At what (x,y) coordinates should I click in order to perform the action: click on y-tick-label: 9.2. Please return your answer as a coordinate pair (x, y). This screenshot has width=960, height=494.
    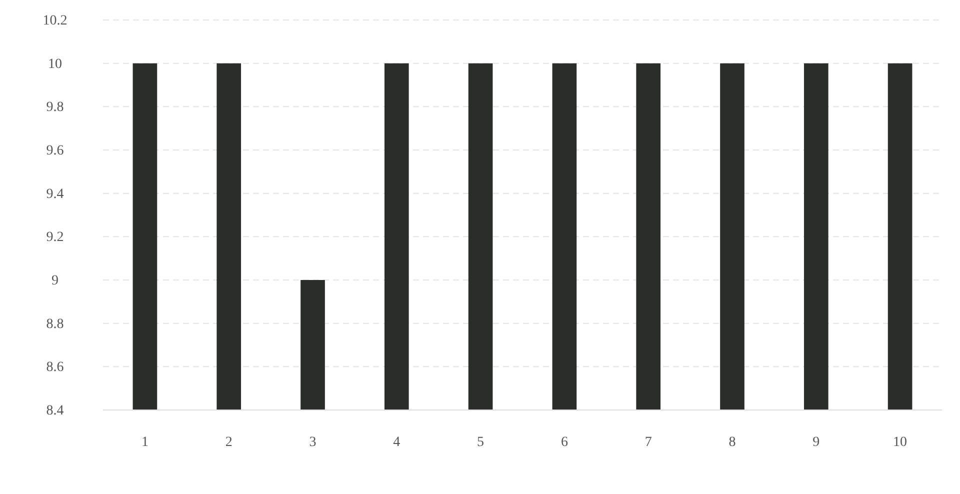
    Looking at the image, I should click on (55, 238).